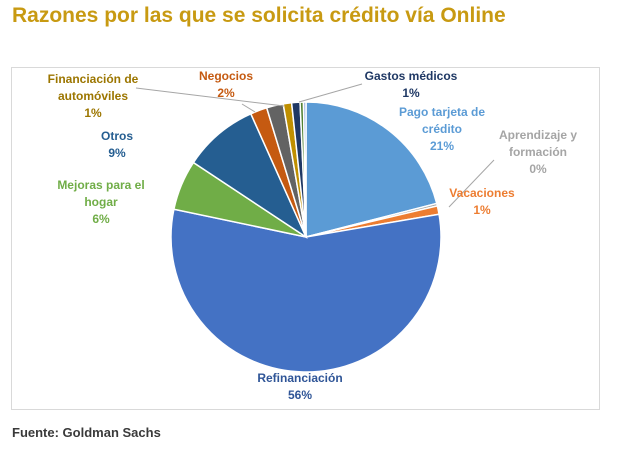 The height and width of the screenshot is (451, 617). I want to click on slice-label-text: Financiación de, so click(93, 79).